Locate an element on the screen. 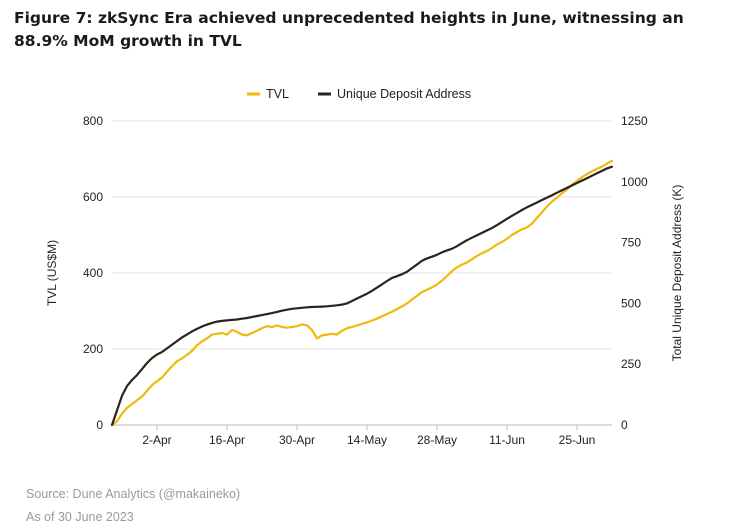 This screenshot has width=741, height=530. x-tick-label: 2-Apr is located at coordinates (156, 440).